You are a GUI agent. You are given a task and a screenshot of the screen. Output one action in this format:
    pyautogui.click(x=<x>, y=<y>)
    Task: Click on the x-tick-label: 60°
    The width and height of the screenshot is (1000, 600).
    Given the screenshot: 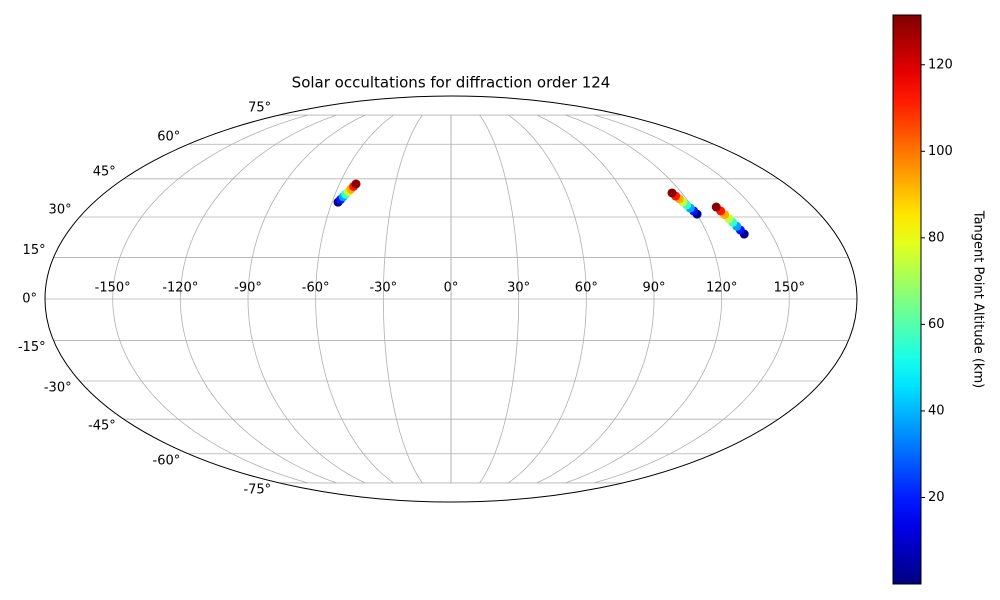 What is the action you would take?
    pyautogui.click(x=586, y=288)
    